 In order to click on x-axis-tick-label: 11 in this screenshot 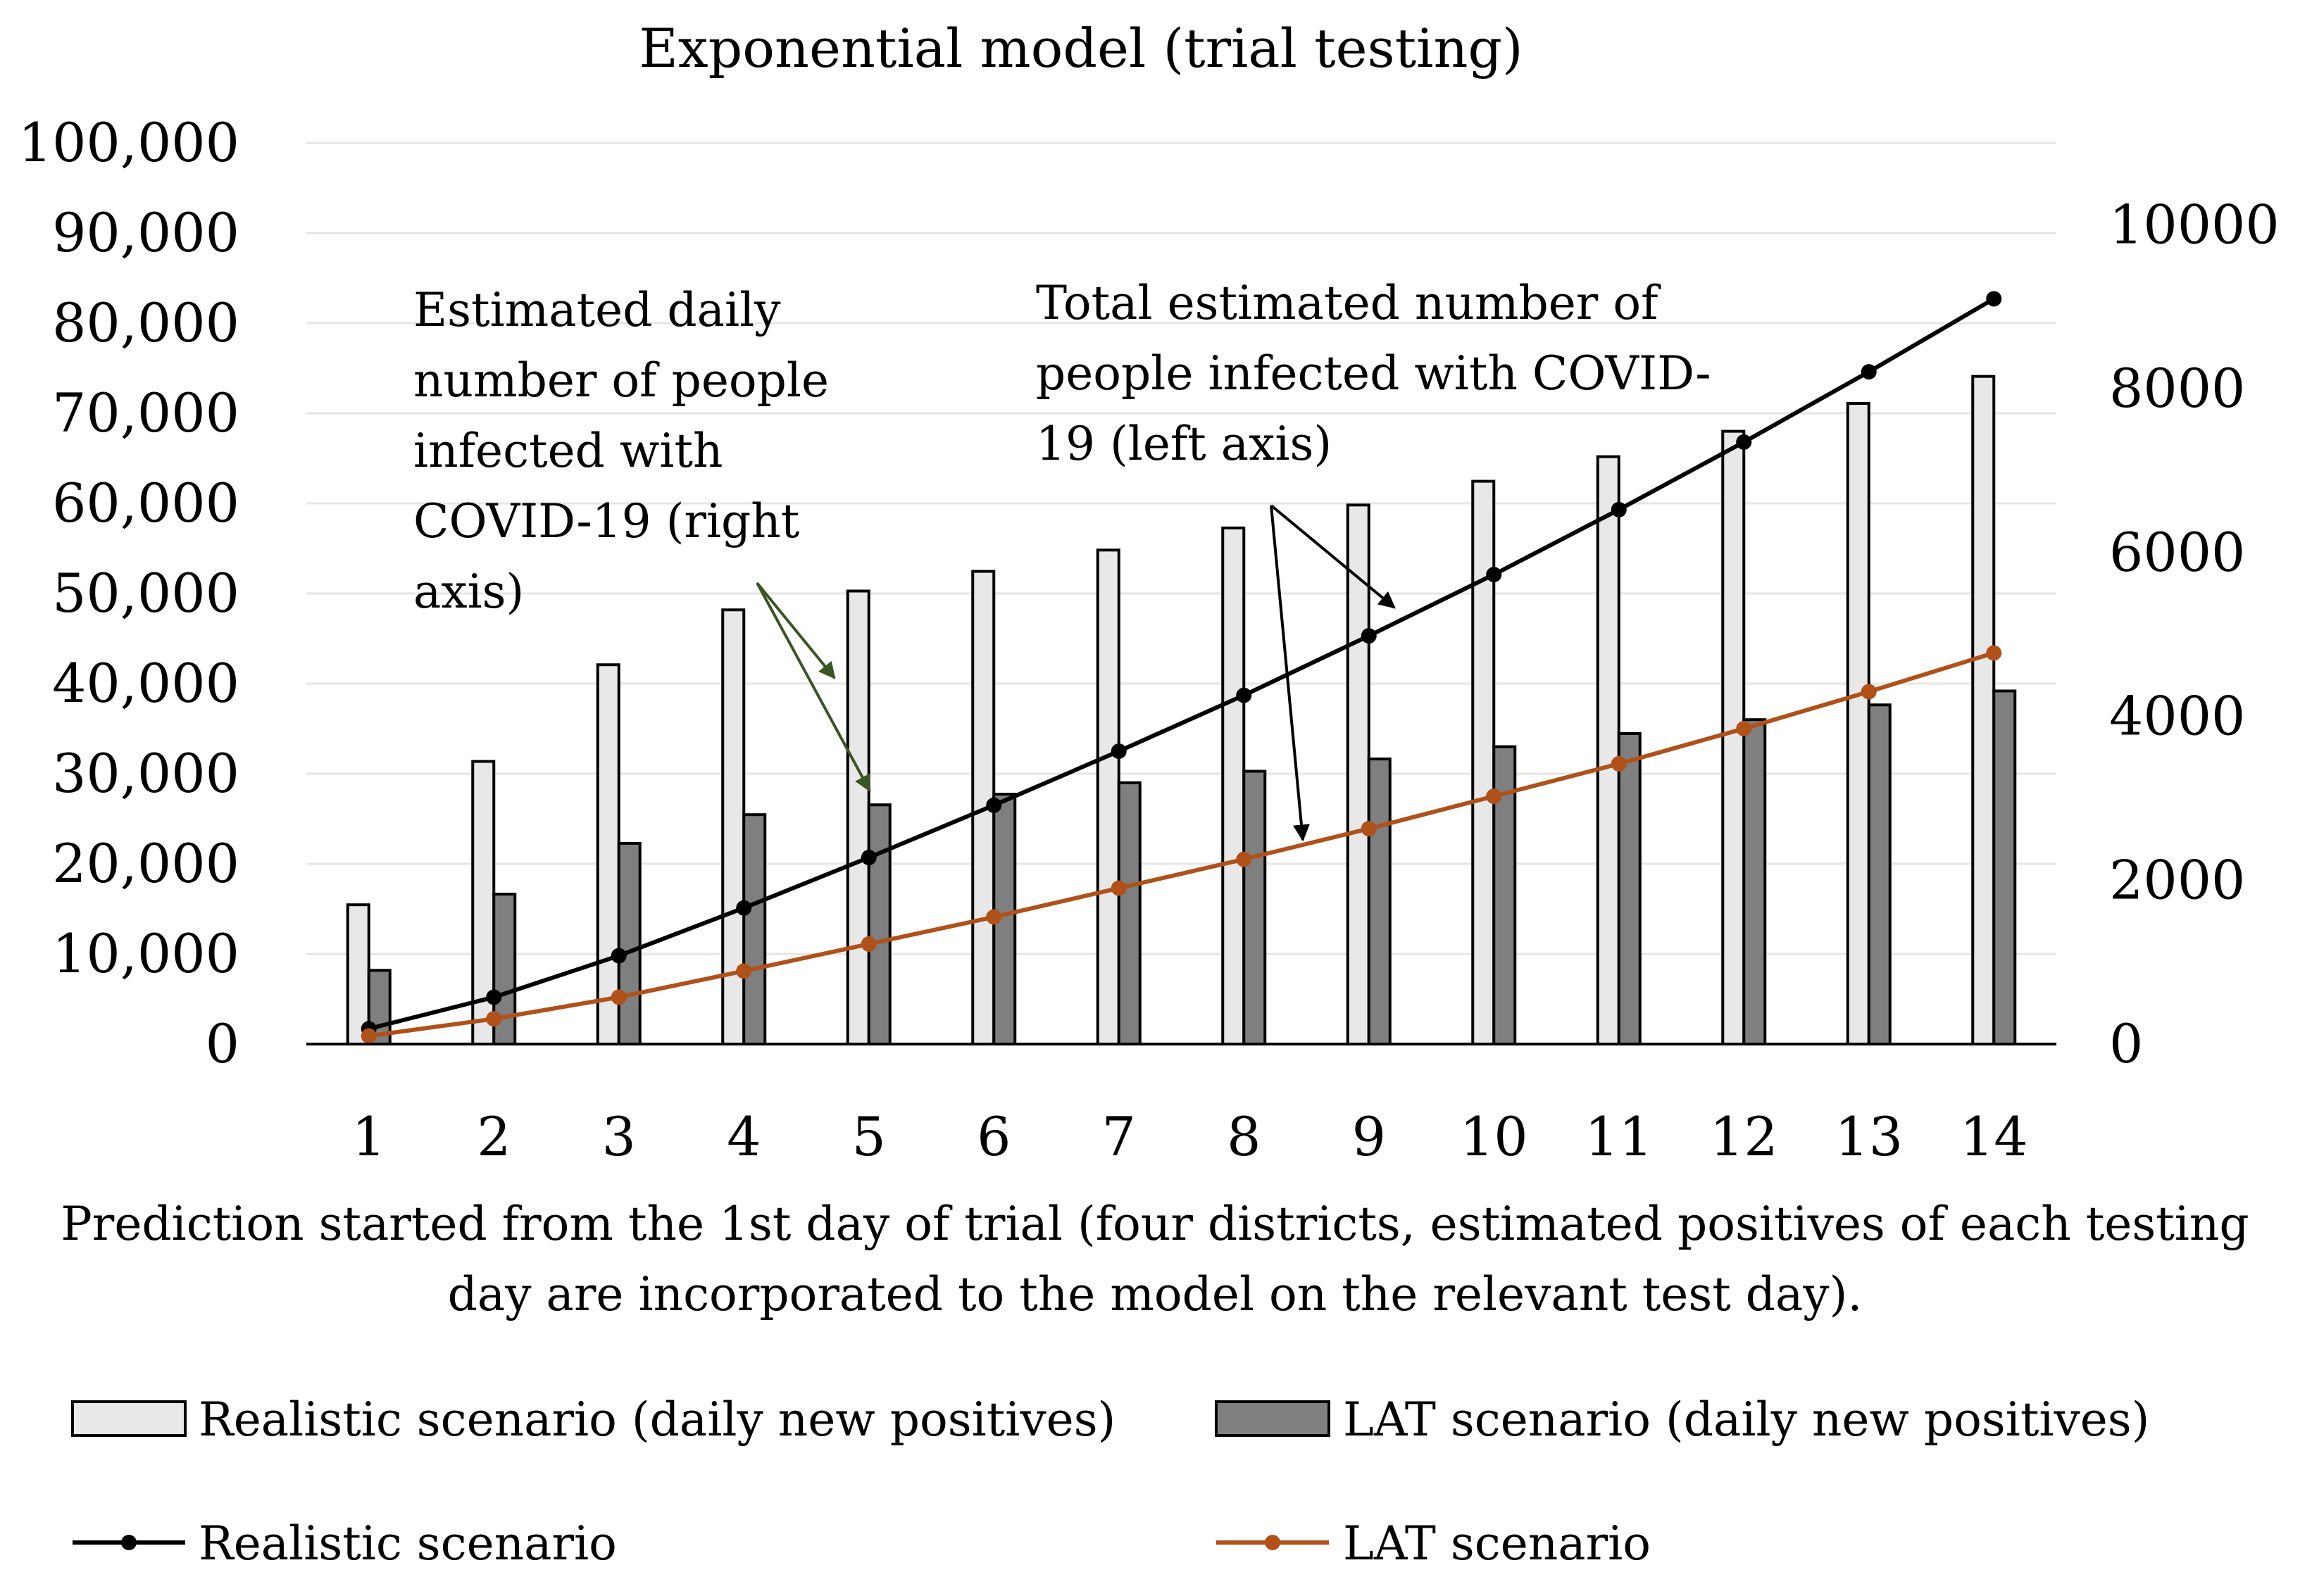, I will do `click(1619, 1136)`.